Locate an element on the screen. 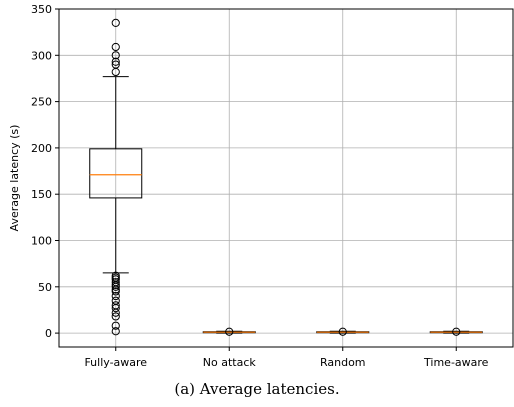  y-tick-label: 150 is located at coordinates (41, 194).